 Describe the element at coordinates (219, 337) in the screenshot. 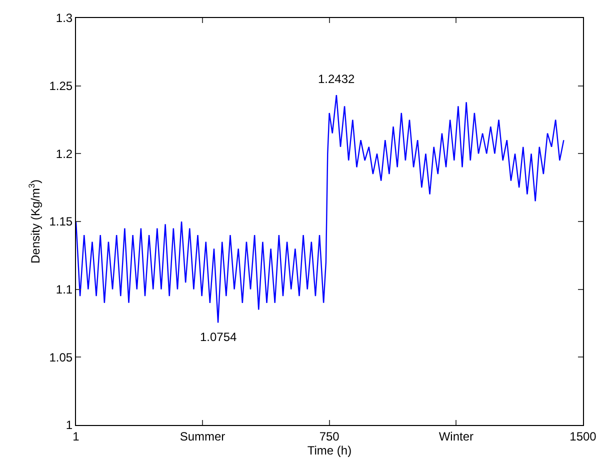

I see `annotation: 1.0754` at that location.